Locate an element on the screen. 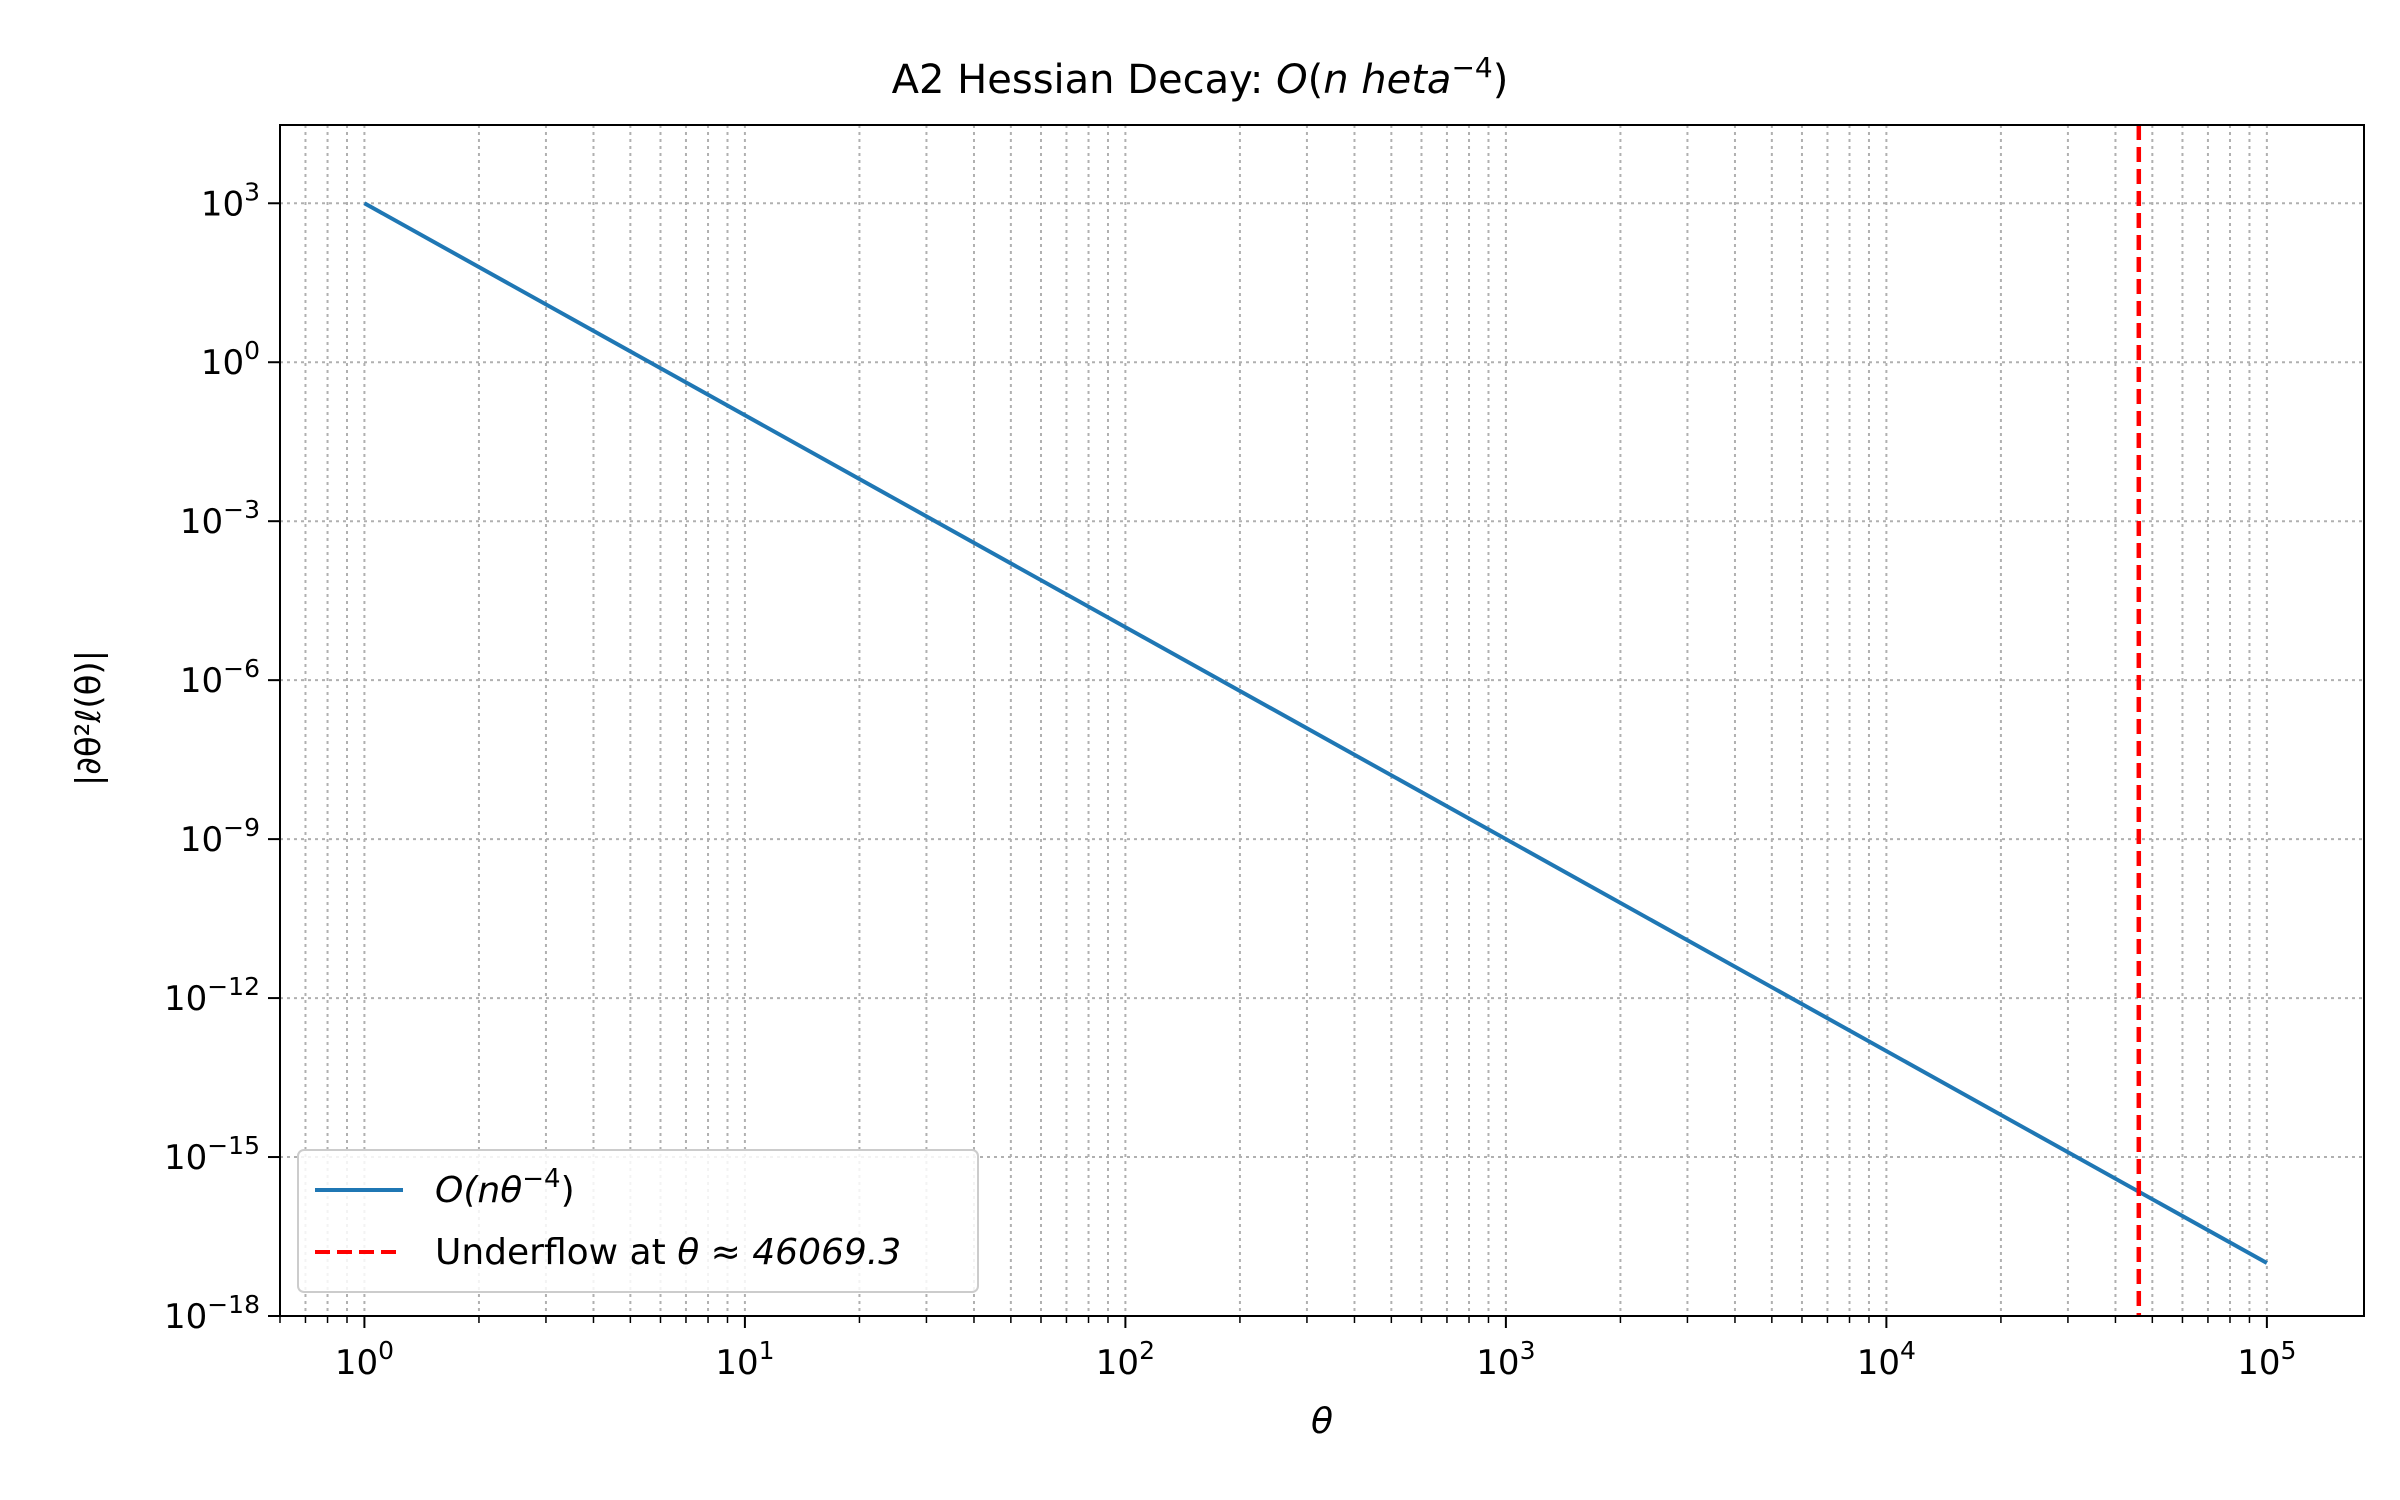  y-tick-exp: 0 is located at coordinates (252, 350).